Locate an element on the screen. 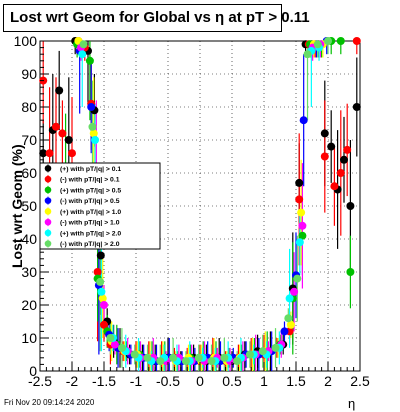  x-tick-label: 1 is located at coordinates (264, 381).